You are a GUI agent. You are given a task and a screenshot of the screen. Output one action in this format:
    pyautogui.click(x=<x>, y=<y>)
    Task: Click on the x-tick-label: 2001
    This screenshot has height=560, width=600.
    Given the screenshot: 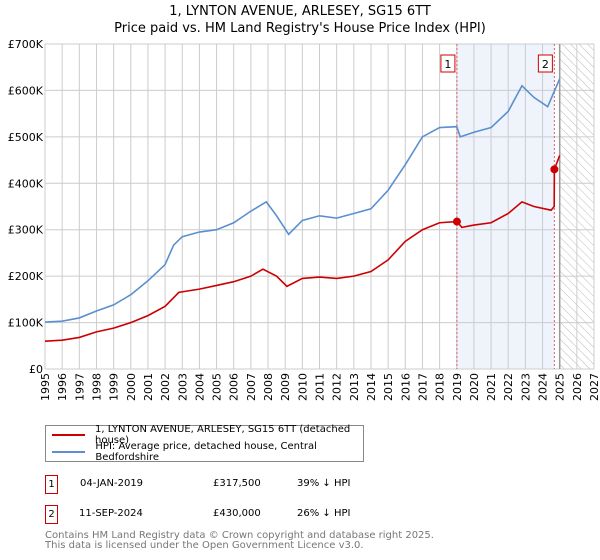 What is the action you would take?
    pyautogui.click(x=148, y=387)
    